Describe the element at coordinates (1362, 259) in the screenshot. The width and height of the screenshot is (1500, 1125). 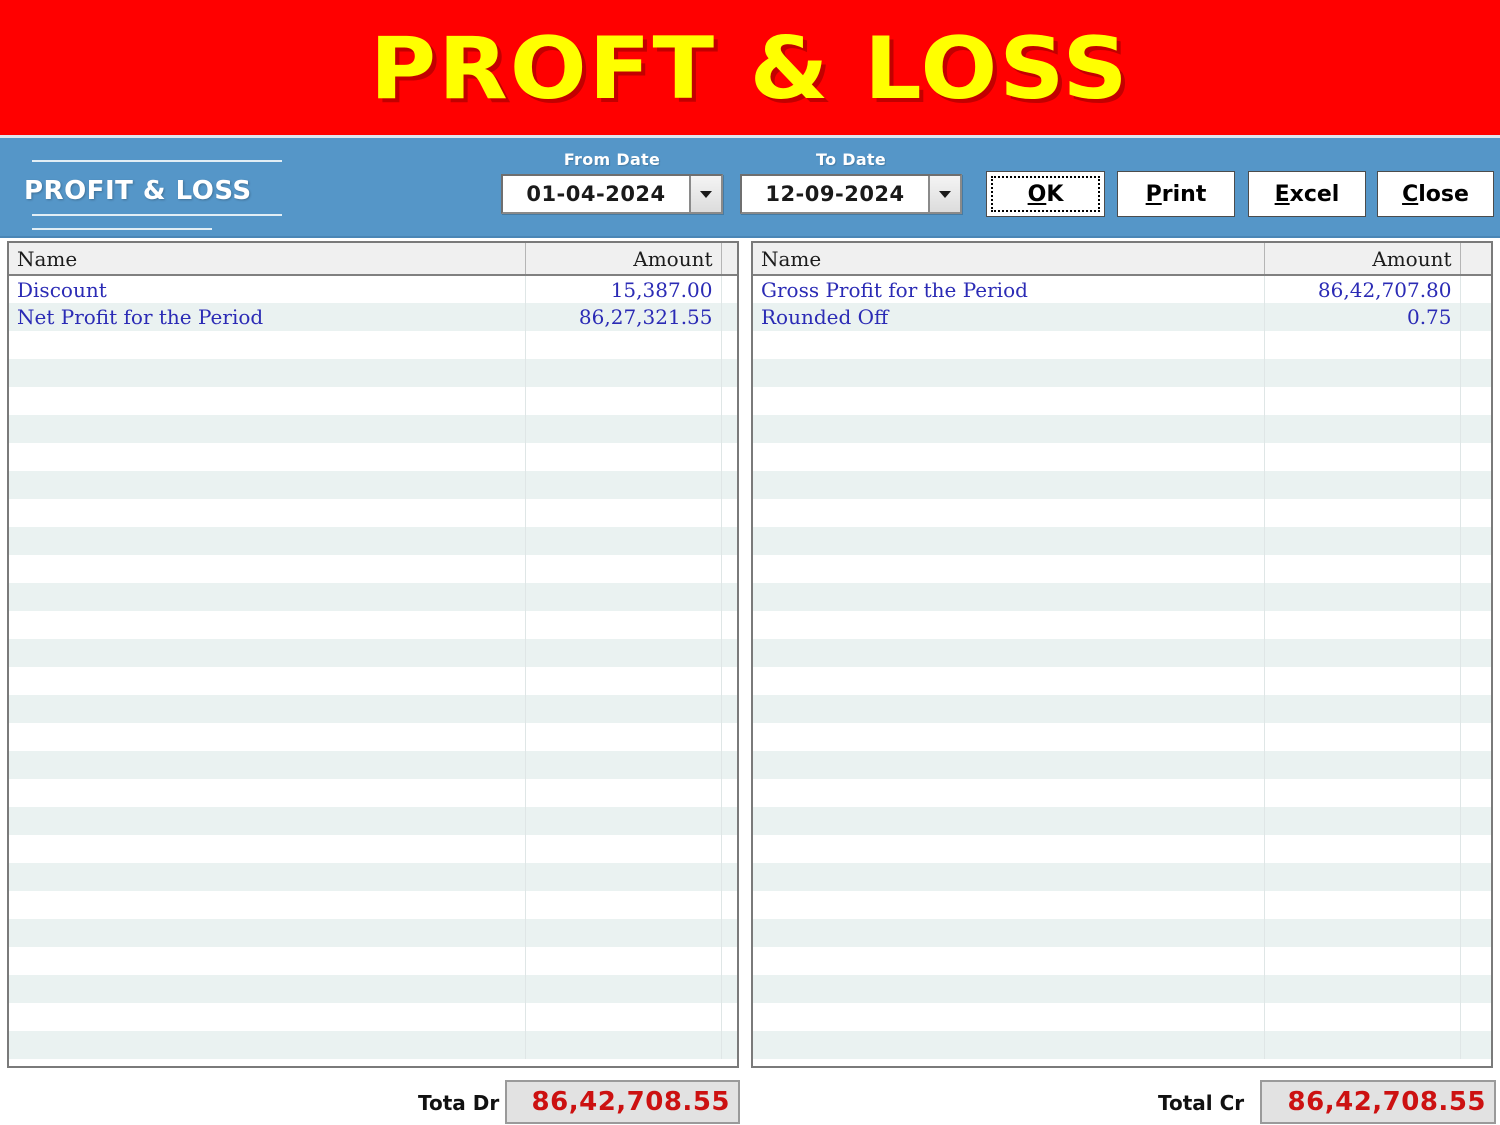
I see `credit-header-amount: Amount` at that location.